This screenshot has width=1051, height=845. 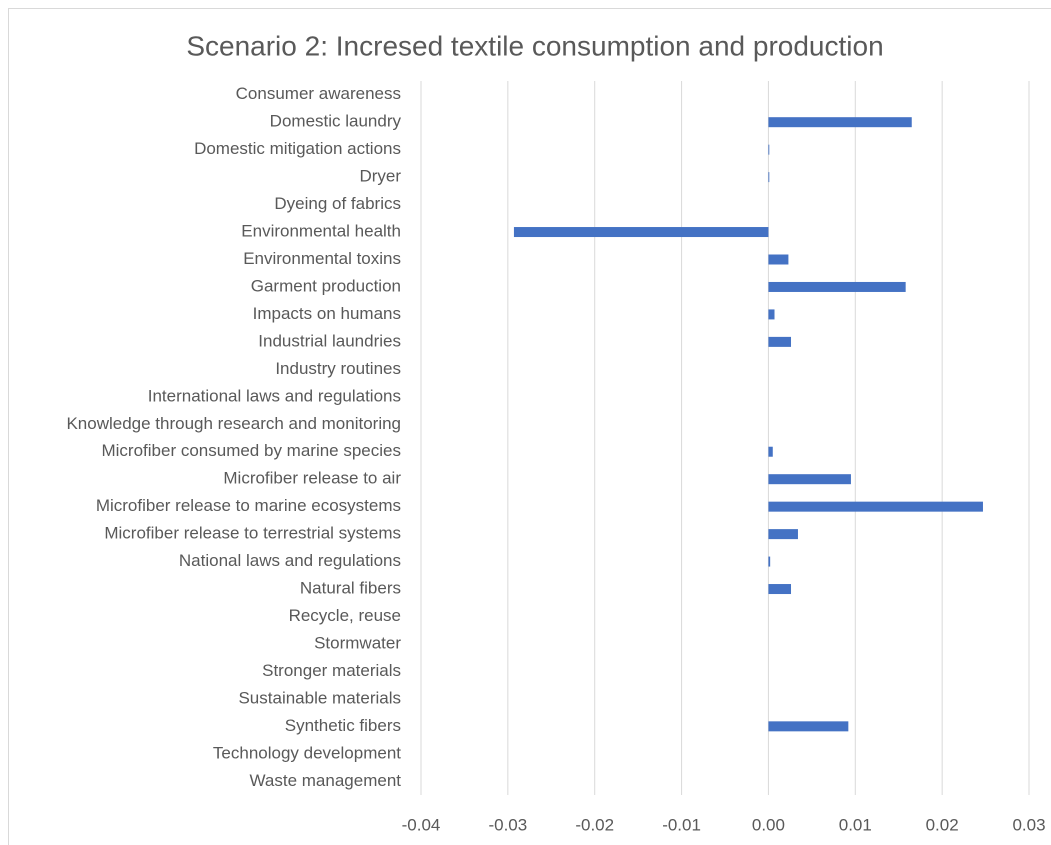 I want to click on y-tick-label: Impacts on humans, so click(x=327, y=313).